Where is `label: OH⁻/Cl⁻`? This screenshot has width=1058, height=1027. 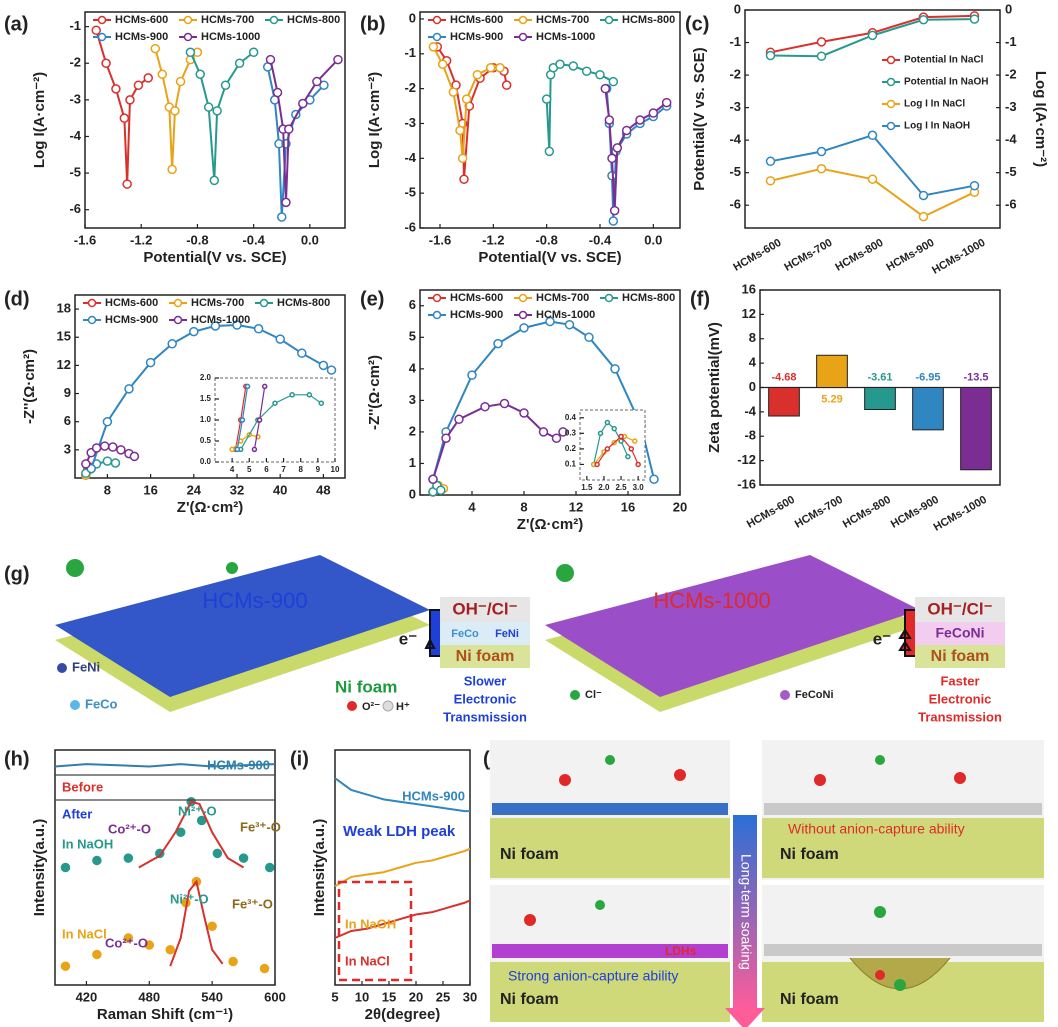 label: OH⁻/Cl⁻ is located at coordinates (484, 608).